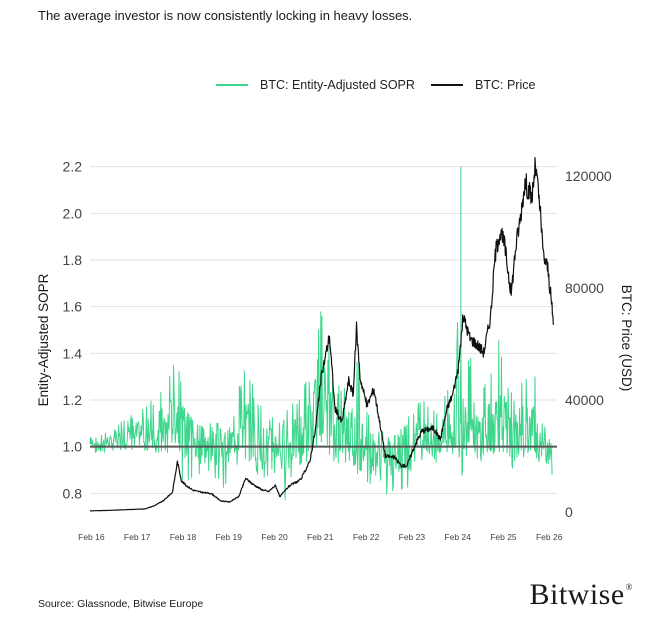  Describe the element at coordinates (73, 447) in the screenshot. I see `left-tick-label: 1.0` at that location.